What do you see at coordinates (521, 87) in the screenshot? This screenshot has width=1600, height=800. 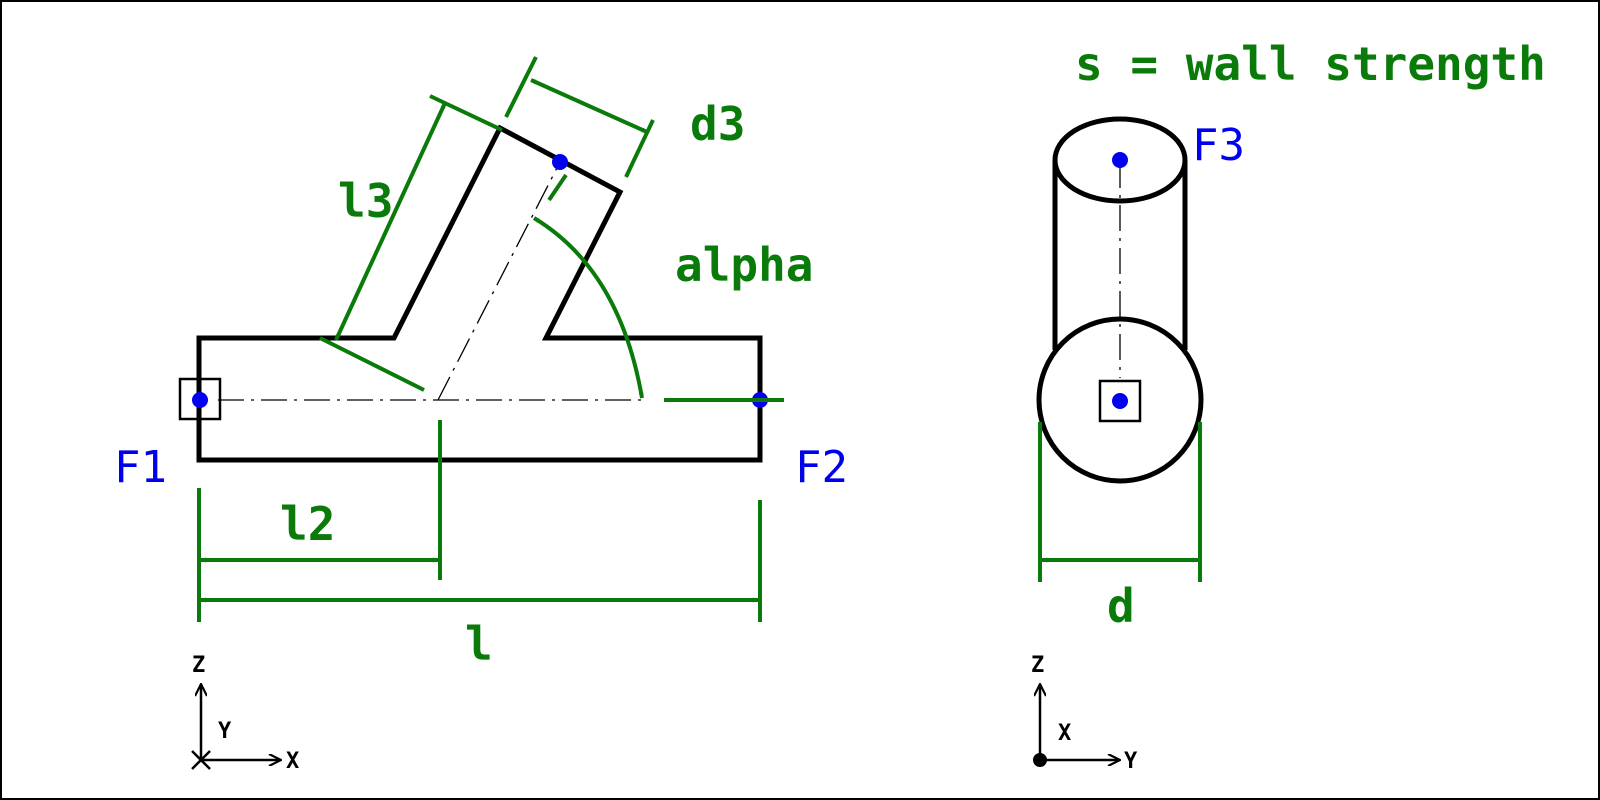 I see `ext-line-d3-left` at bounding box center [521, 87].